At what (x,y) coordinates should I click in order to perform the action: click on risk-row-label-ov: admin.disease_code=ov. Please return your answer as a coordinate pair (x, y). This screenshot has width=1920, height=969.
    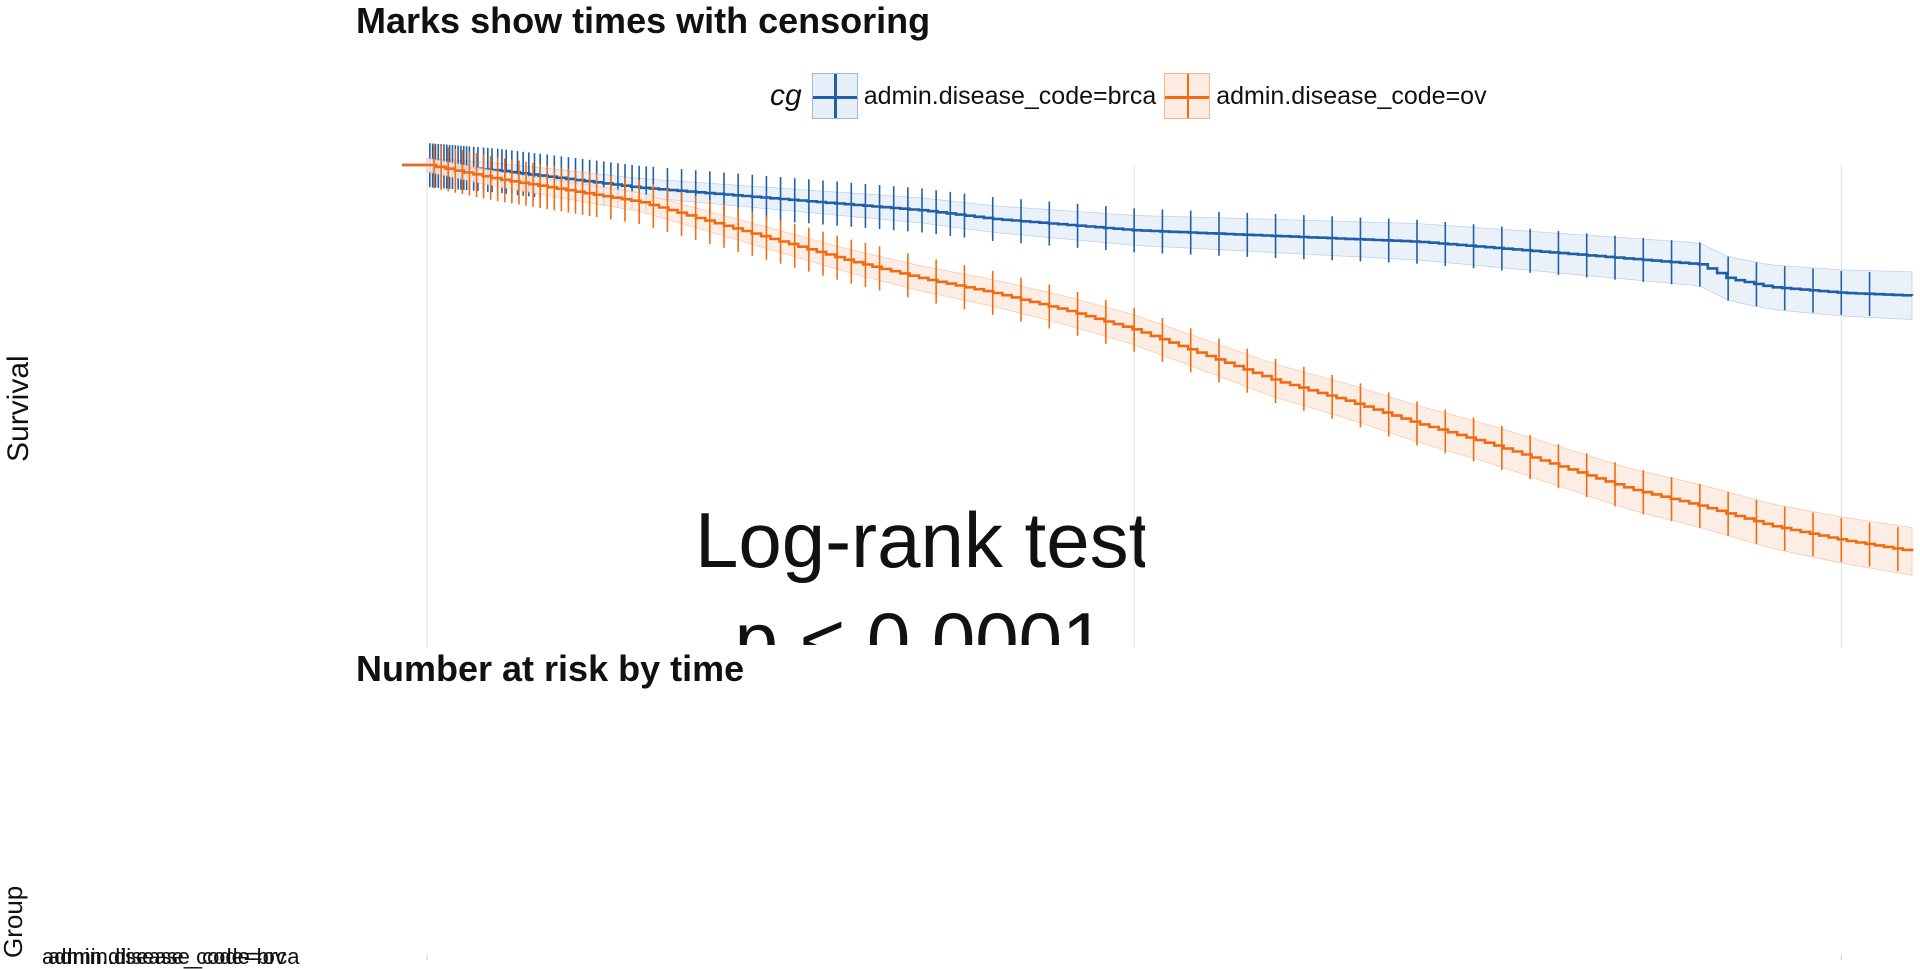
    Looking at the image, I should click on (167, 956).